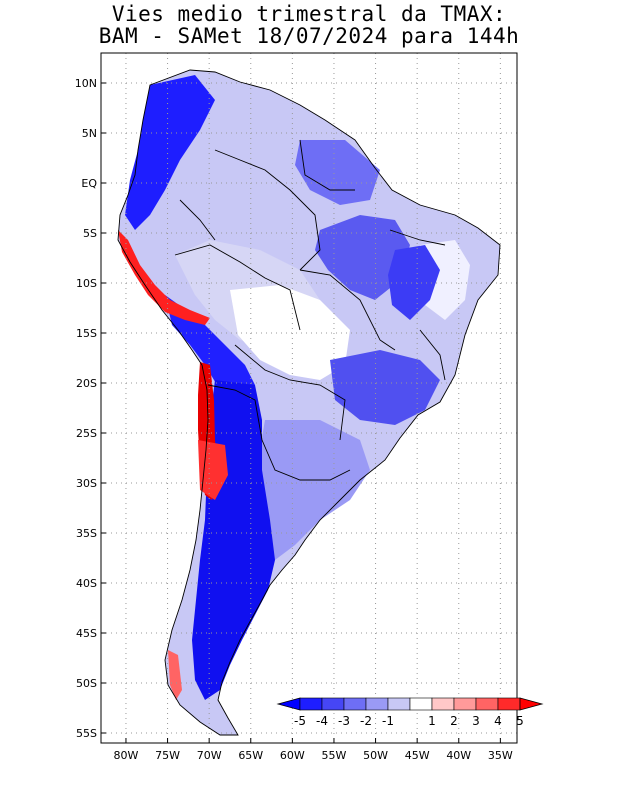 This screenshot has width=618, height=800. What do you see at coordinates (309, 14) in the screenshot?
I see `map-title-line-1: Vies medio trimestral da TMAX:` at bounding box center [309, 14].